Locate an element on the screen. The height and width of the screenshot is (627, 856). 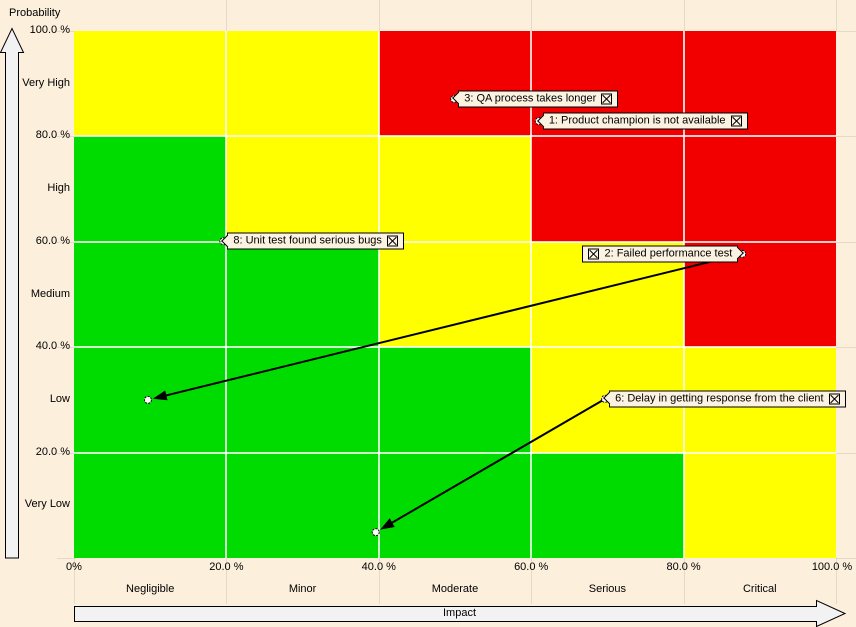
y-axis-tick-label: 20.0 % is located at coordinates (52, 451).